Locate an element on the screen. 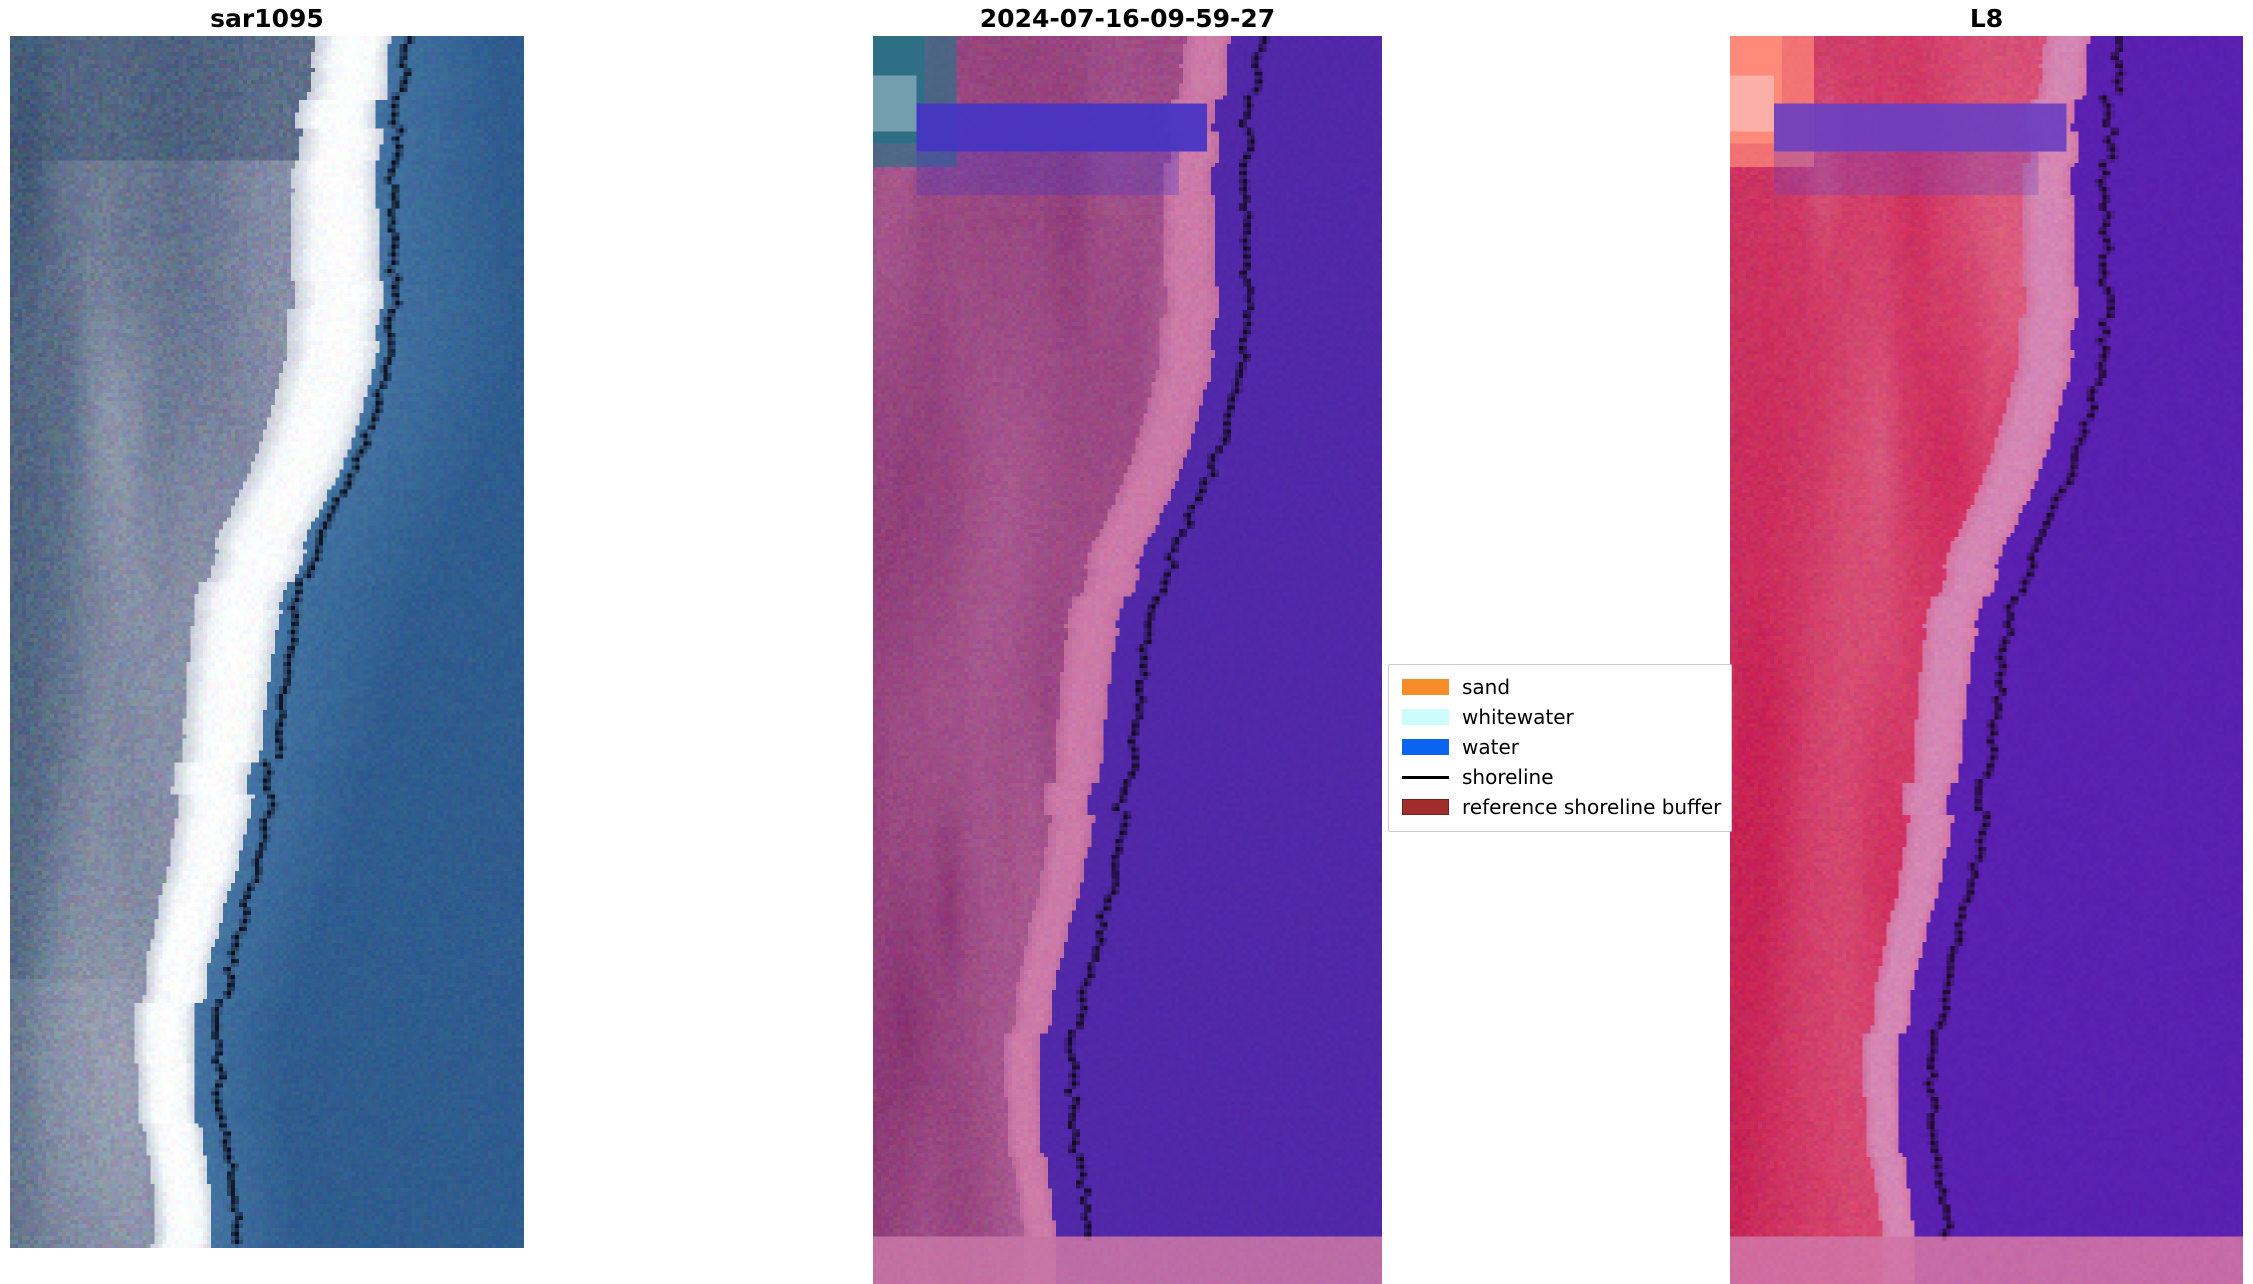  legend-label-sand: sand is located at coordinates (1486, 687).